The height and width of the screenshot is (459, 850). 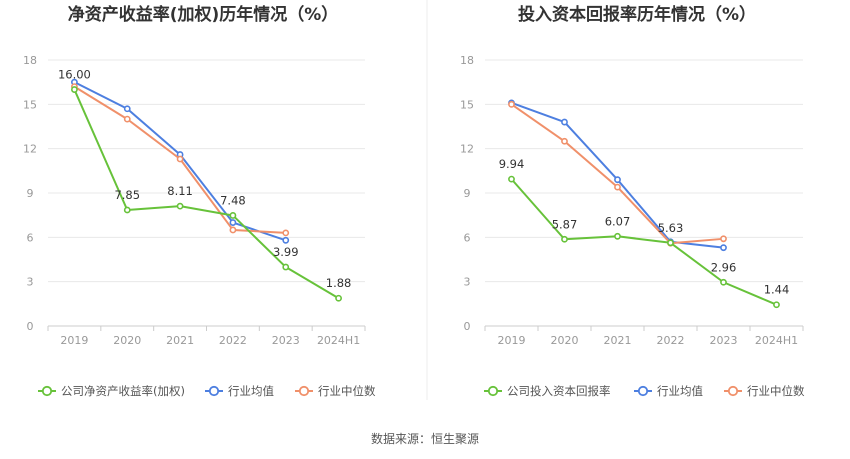 I want to click on data-label: 7.48, so click(x=233, y=200).